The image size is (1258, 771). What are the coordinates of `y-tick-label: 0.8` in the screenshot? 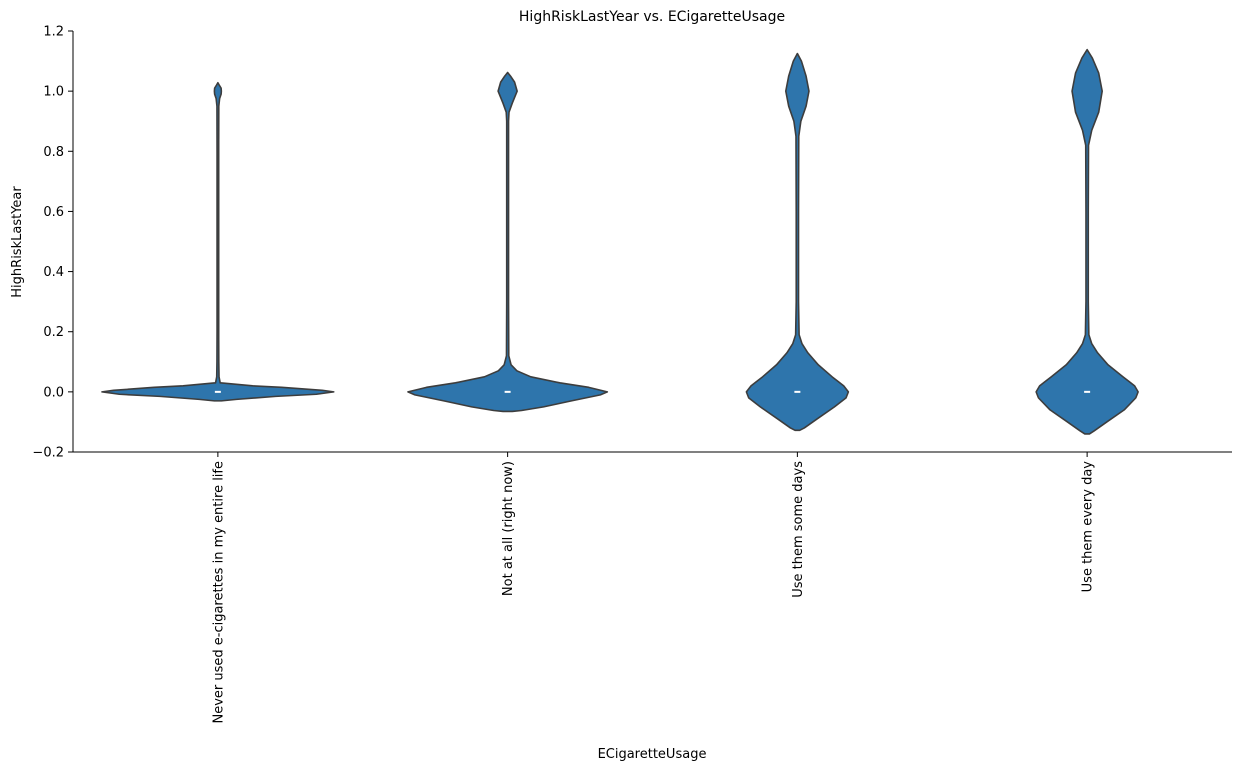 It's located at (53, 152).